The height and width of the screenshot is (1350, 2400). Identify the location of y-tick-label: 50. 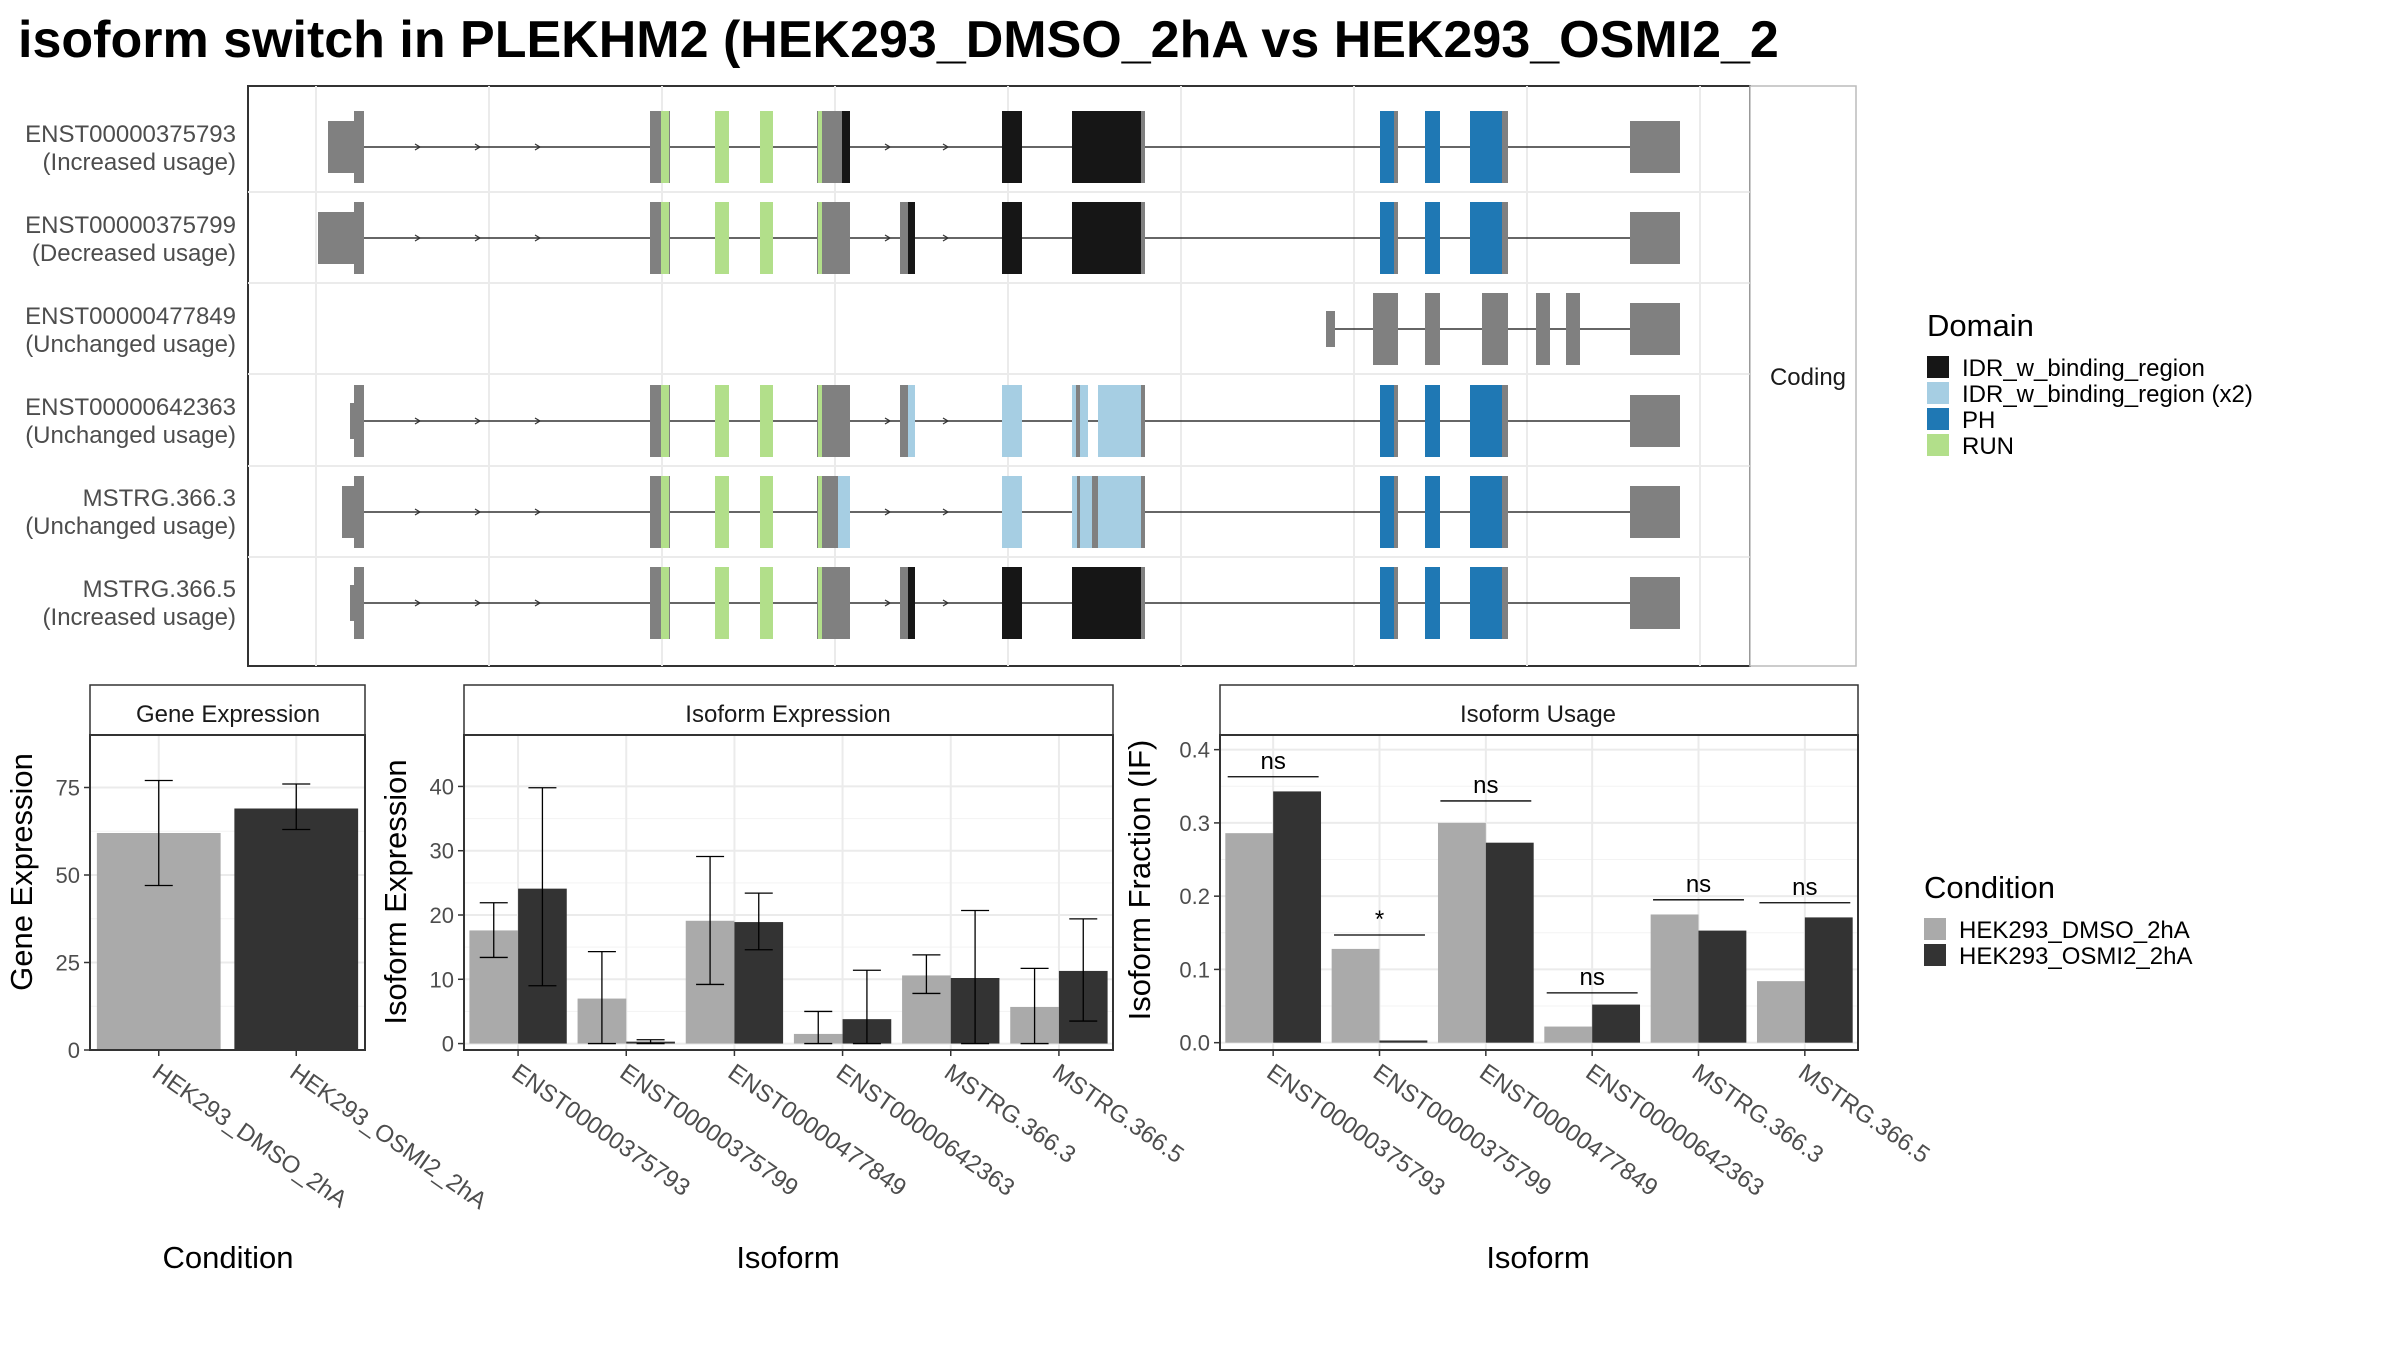
(68, 875).